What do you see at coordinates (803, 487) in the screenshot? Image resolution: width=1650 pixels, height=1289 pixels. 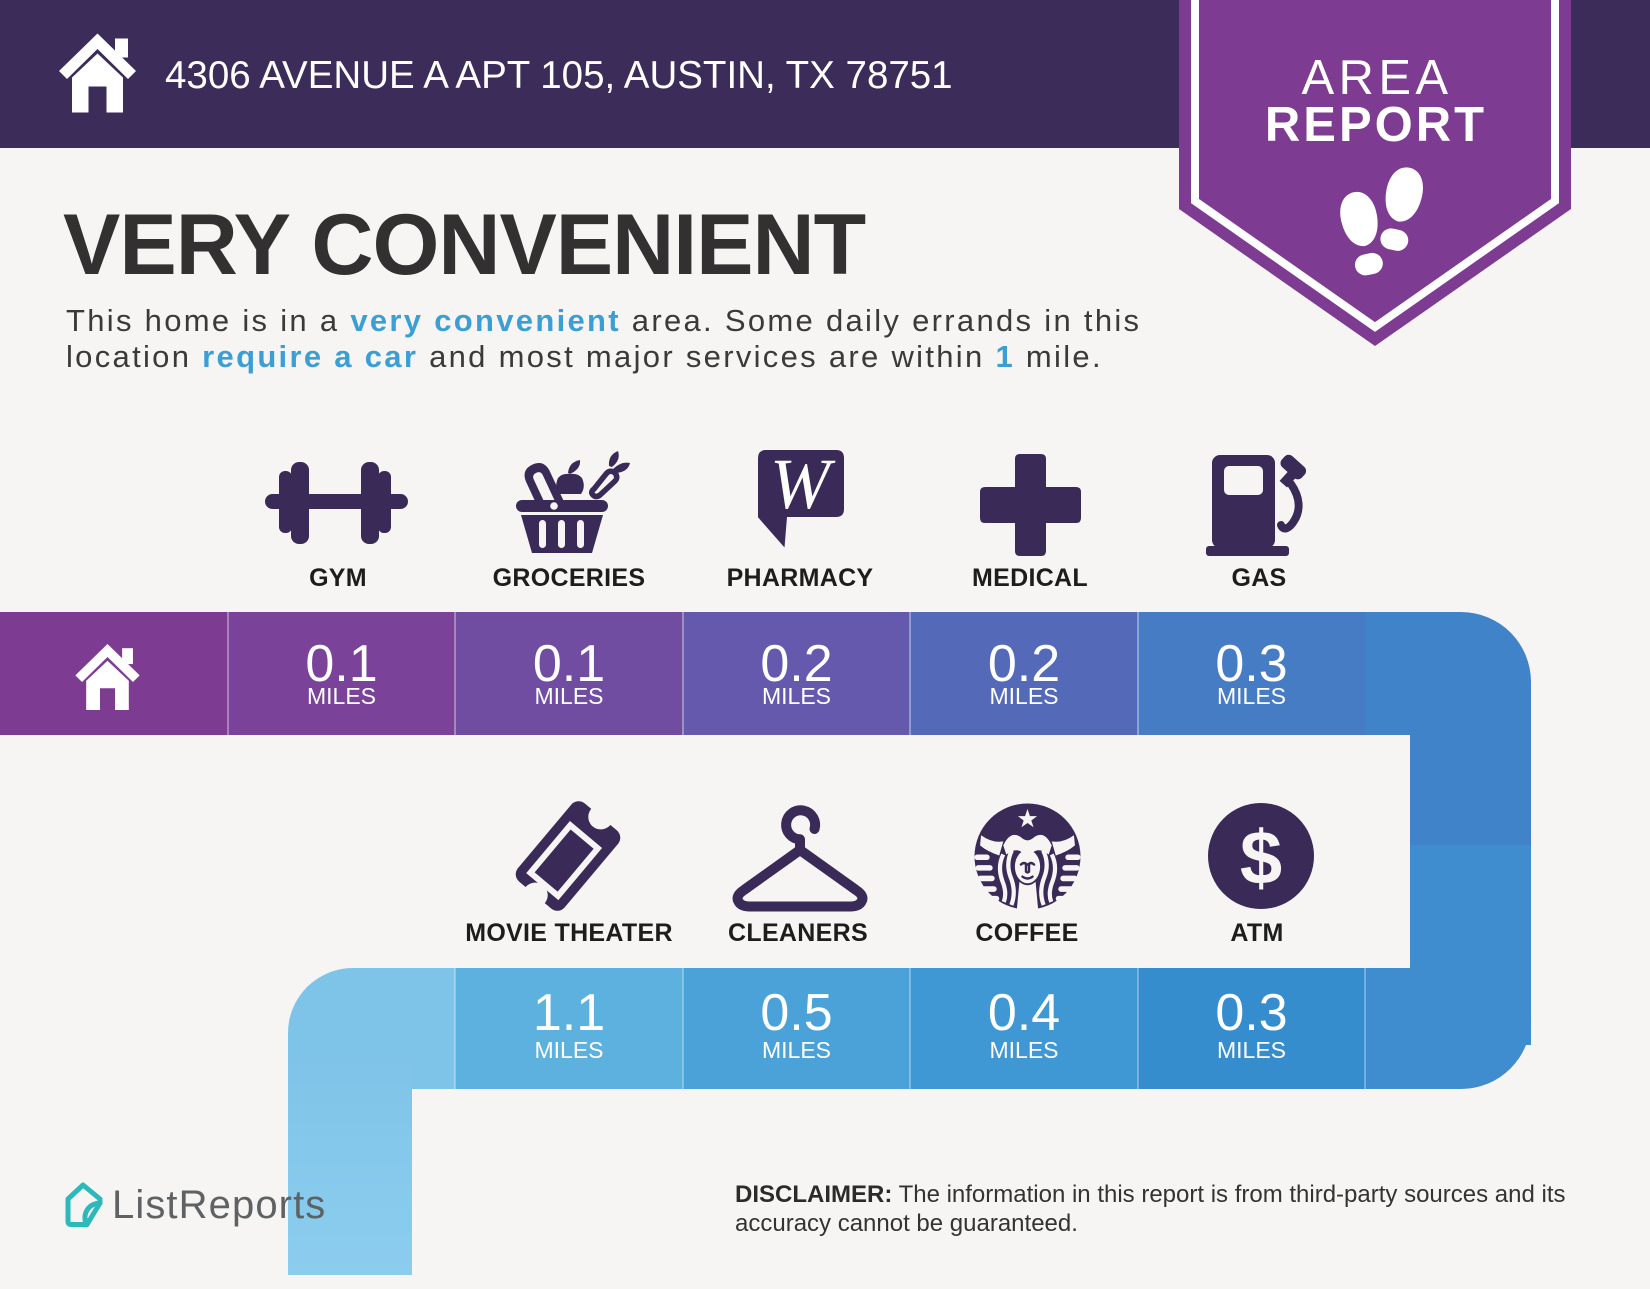 I see `svg-text: W` at bounding box center [803, 487].